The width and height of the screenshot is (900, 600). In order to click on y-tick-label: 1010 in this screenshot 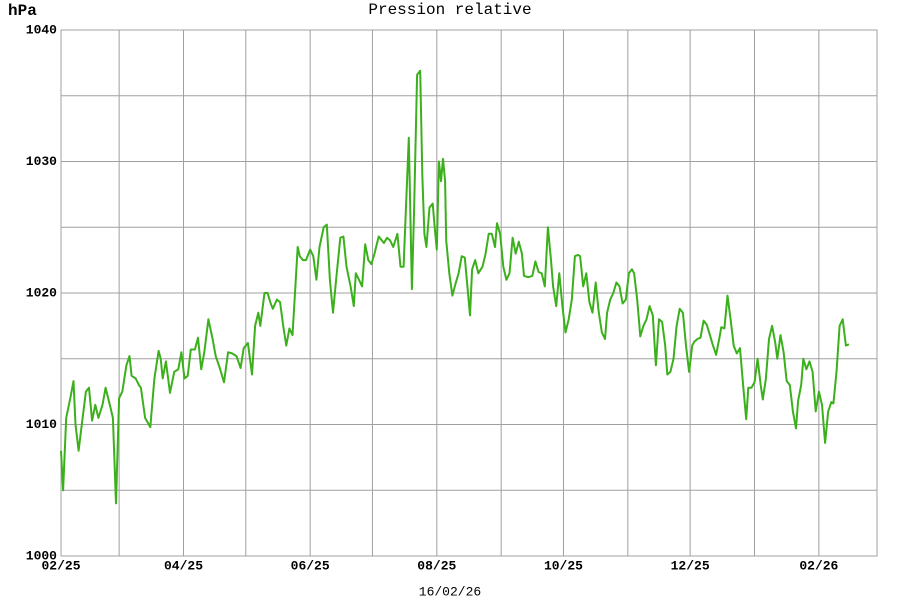, I will do `click(41, 424)`.